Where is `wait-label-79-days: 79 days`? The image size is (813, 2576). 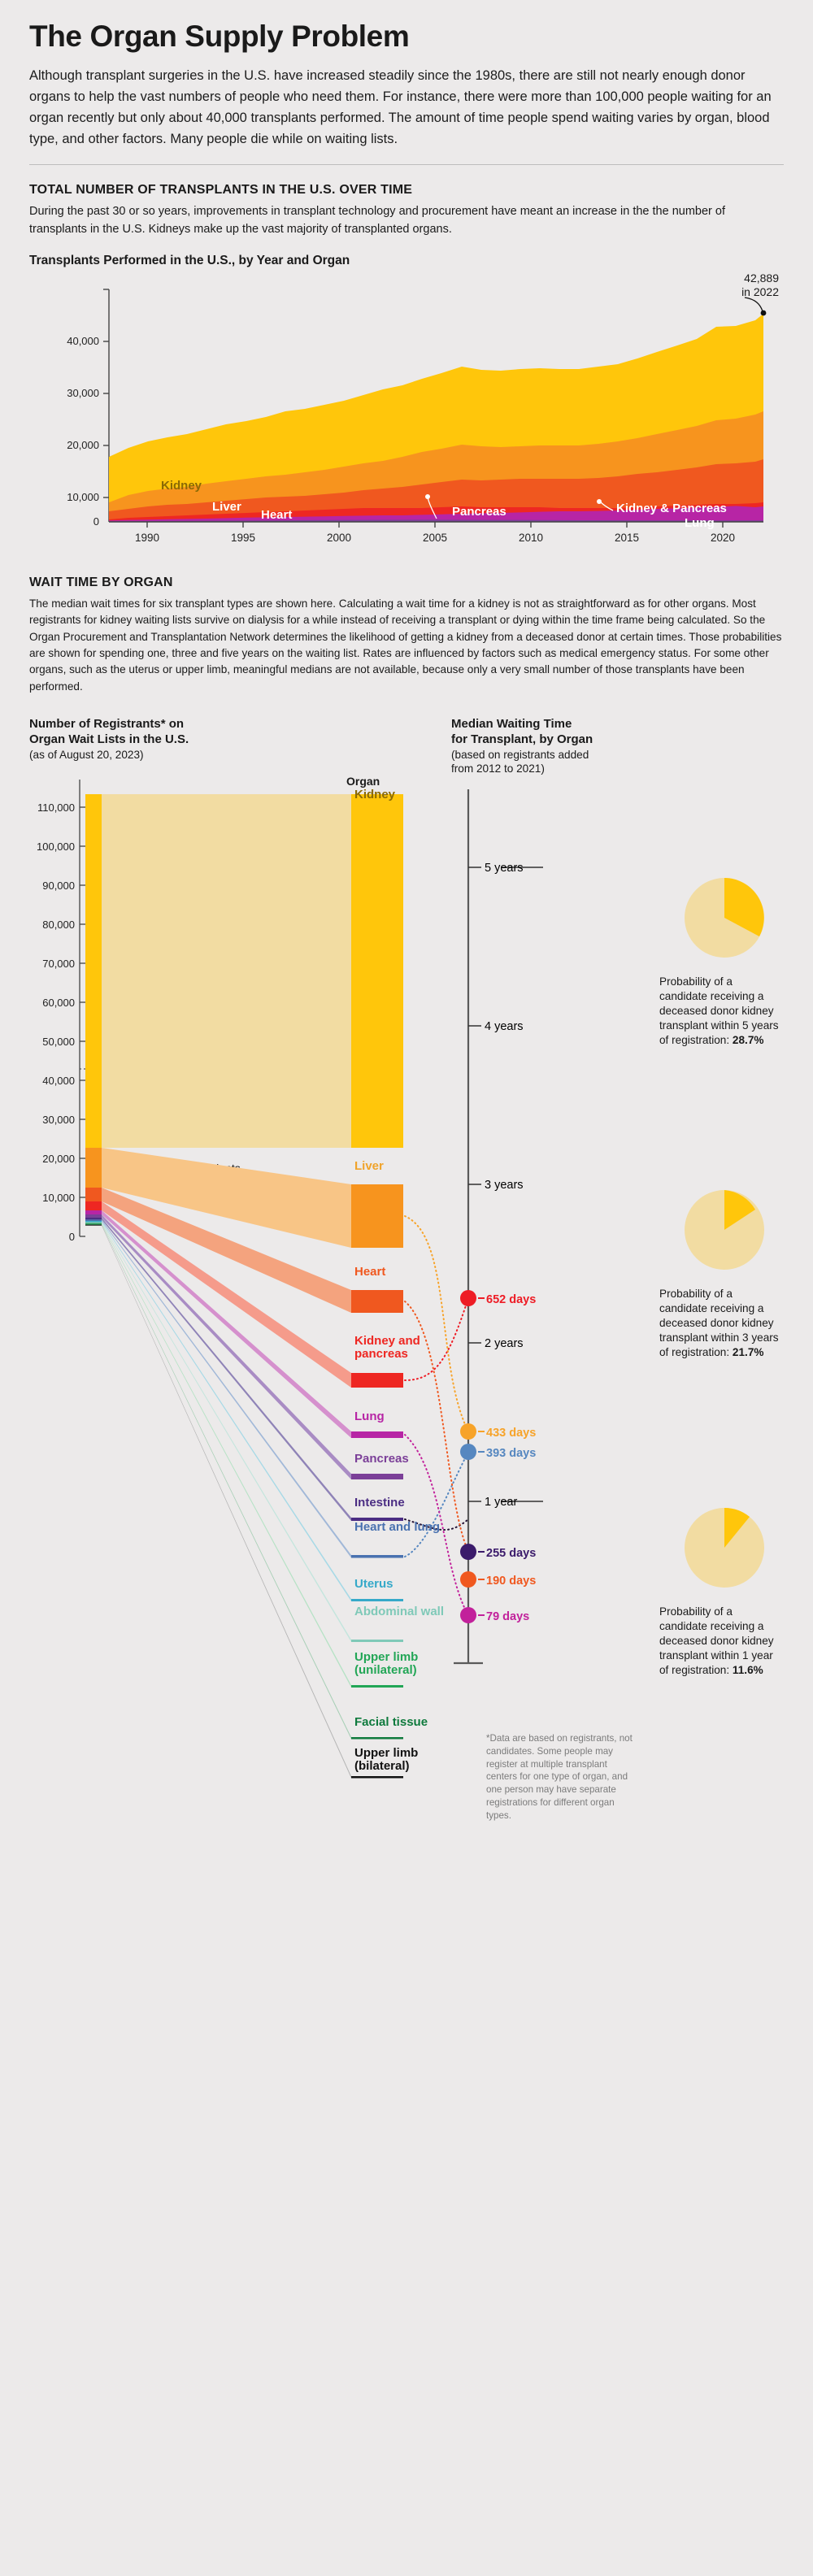 wait-label-79-days: 79 days is located at coordinates (507, 1616).